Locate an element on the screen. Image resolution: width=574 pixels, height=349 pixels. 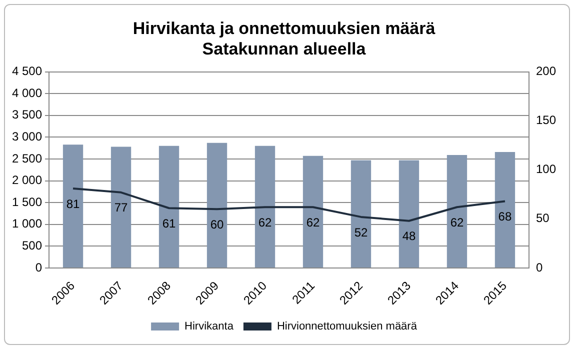
y-tick-label: 0 is located at coordinates (38, 267).